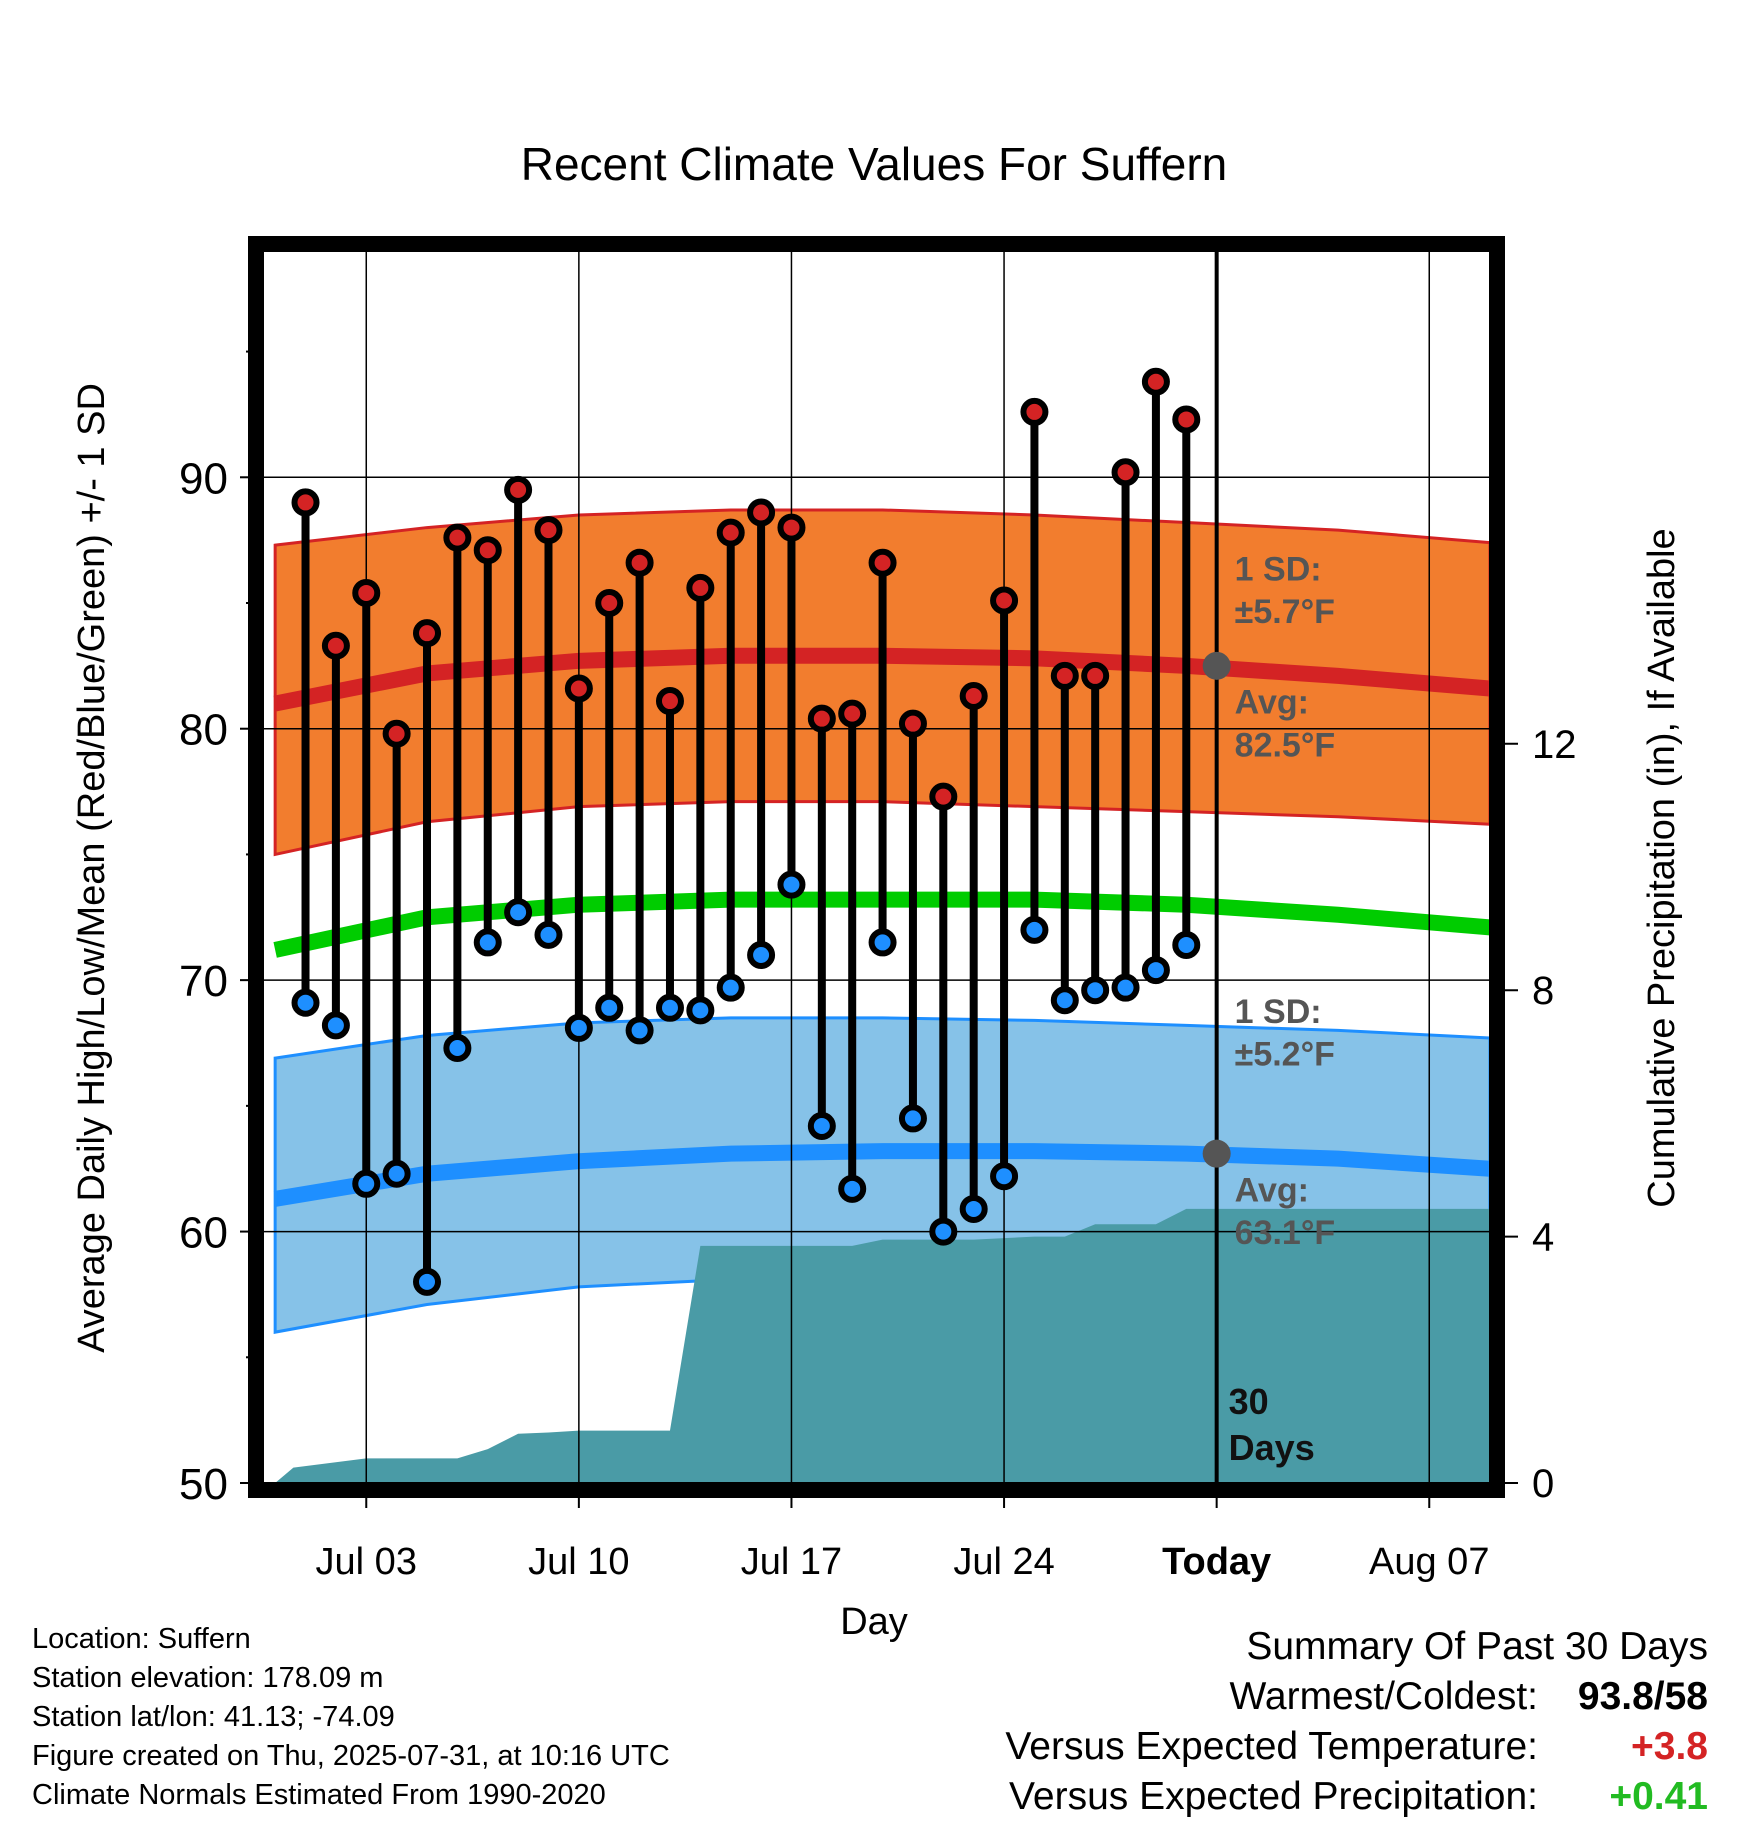 This screenshot has height=1828, width=1748. What do you see at coordinates (1278, 569) in the screenshot?
I see `high-sd-label: 1 SD:` at bounding box center [1278, 569].